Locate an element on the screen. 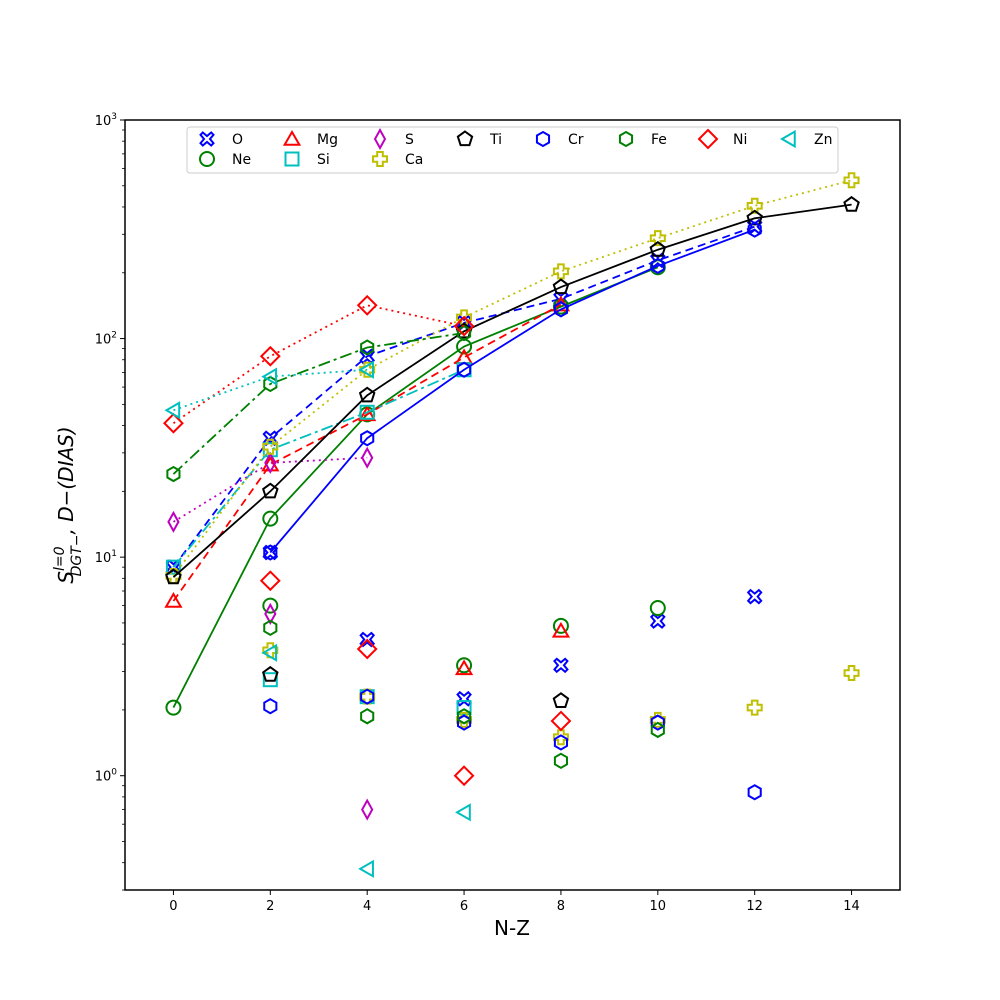  x-tick-label: 4 is located at coordinates (367, 906).